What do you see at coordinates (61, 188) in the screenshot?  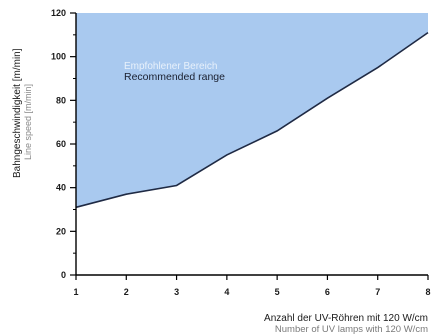 I see `y-tick-label: 40` at bounding box center [61, 188].